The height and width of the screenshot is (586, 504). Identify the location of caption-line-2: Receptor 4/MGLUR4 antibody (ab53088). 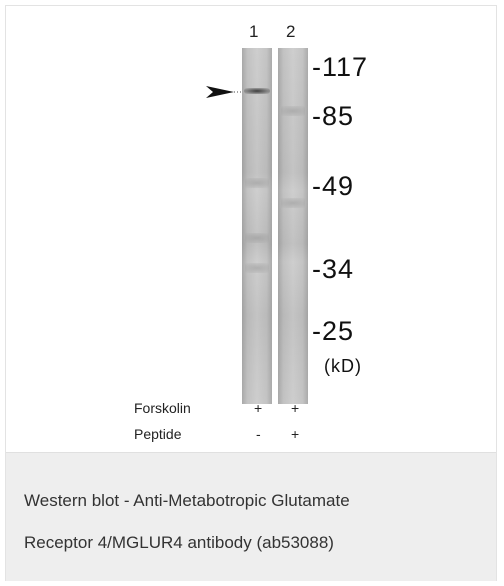
(179, 542).